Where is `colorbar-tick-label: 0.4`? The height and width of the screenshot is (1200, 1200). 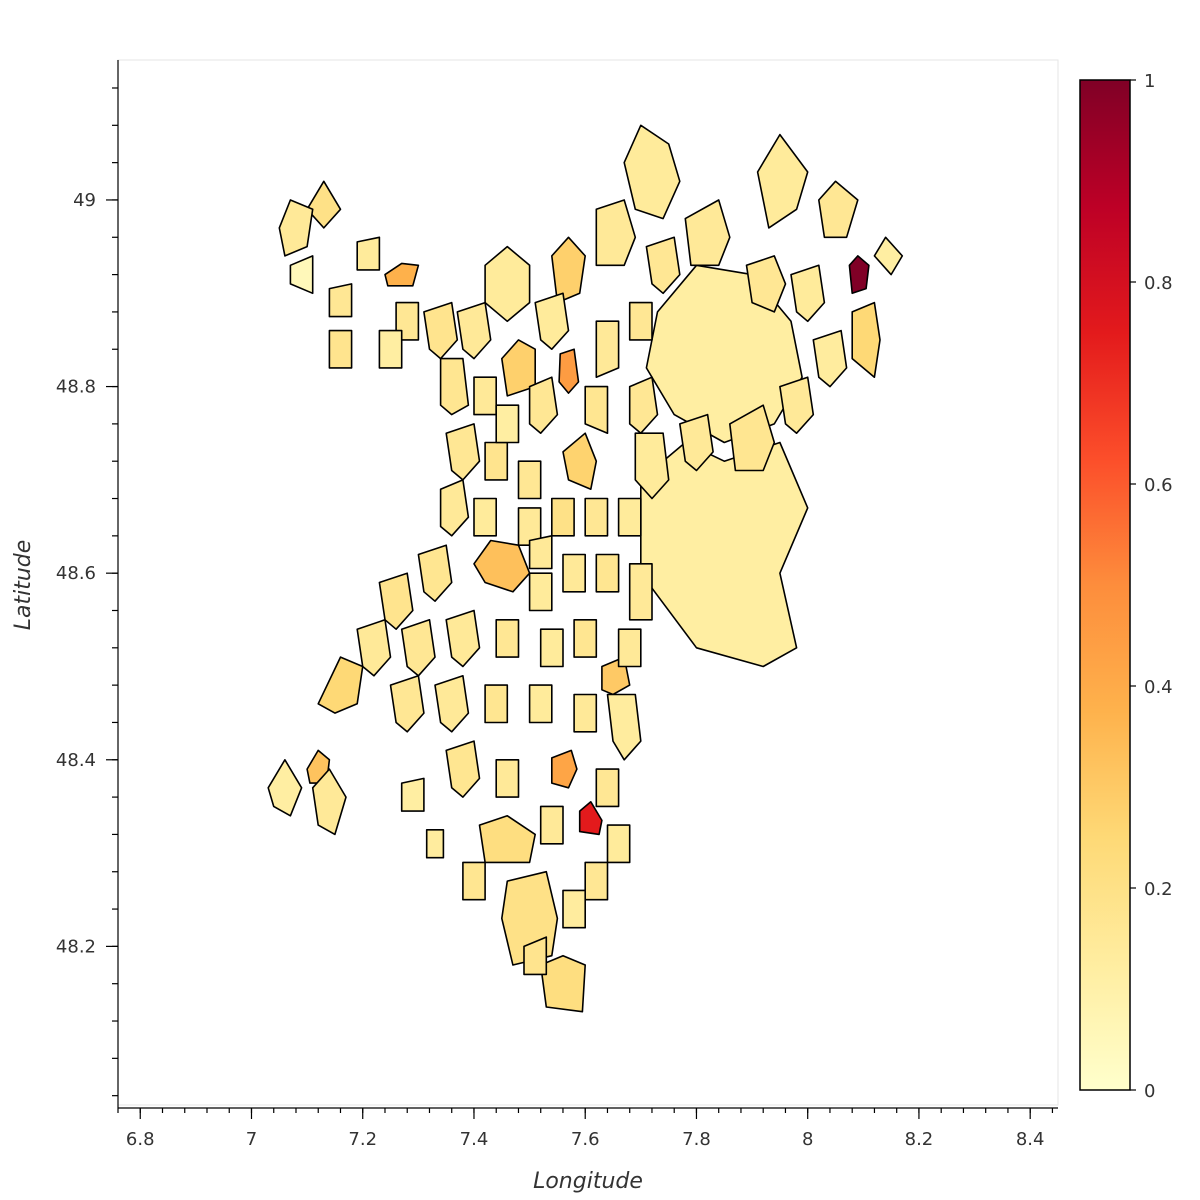 colorbar-tick-label: 0.4 is located at coordinates (1158, 687).